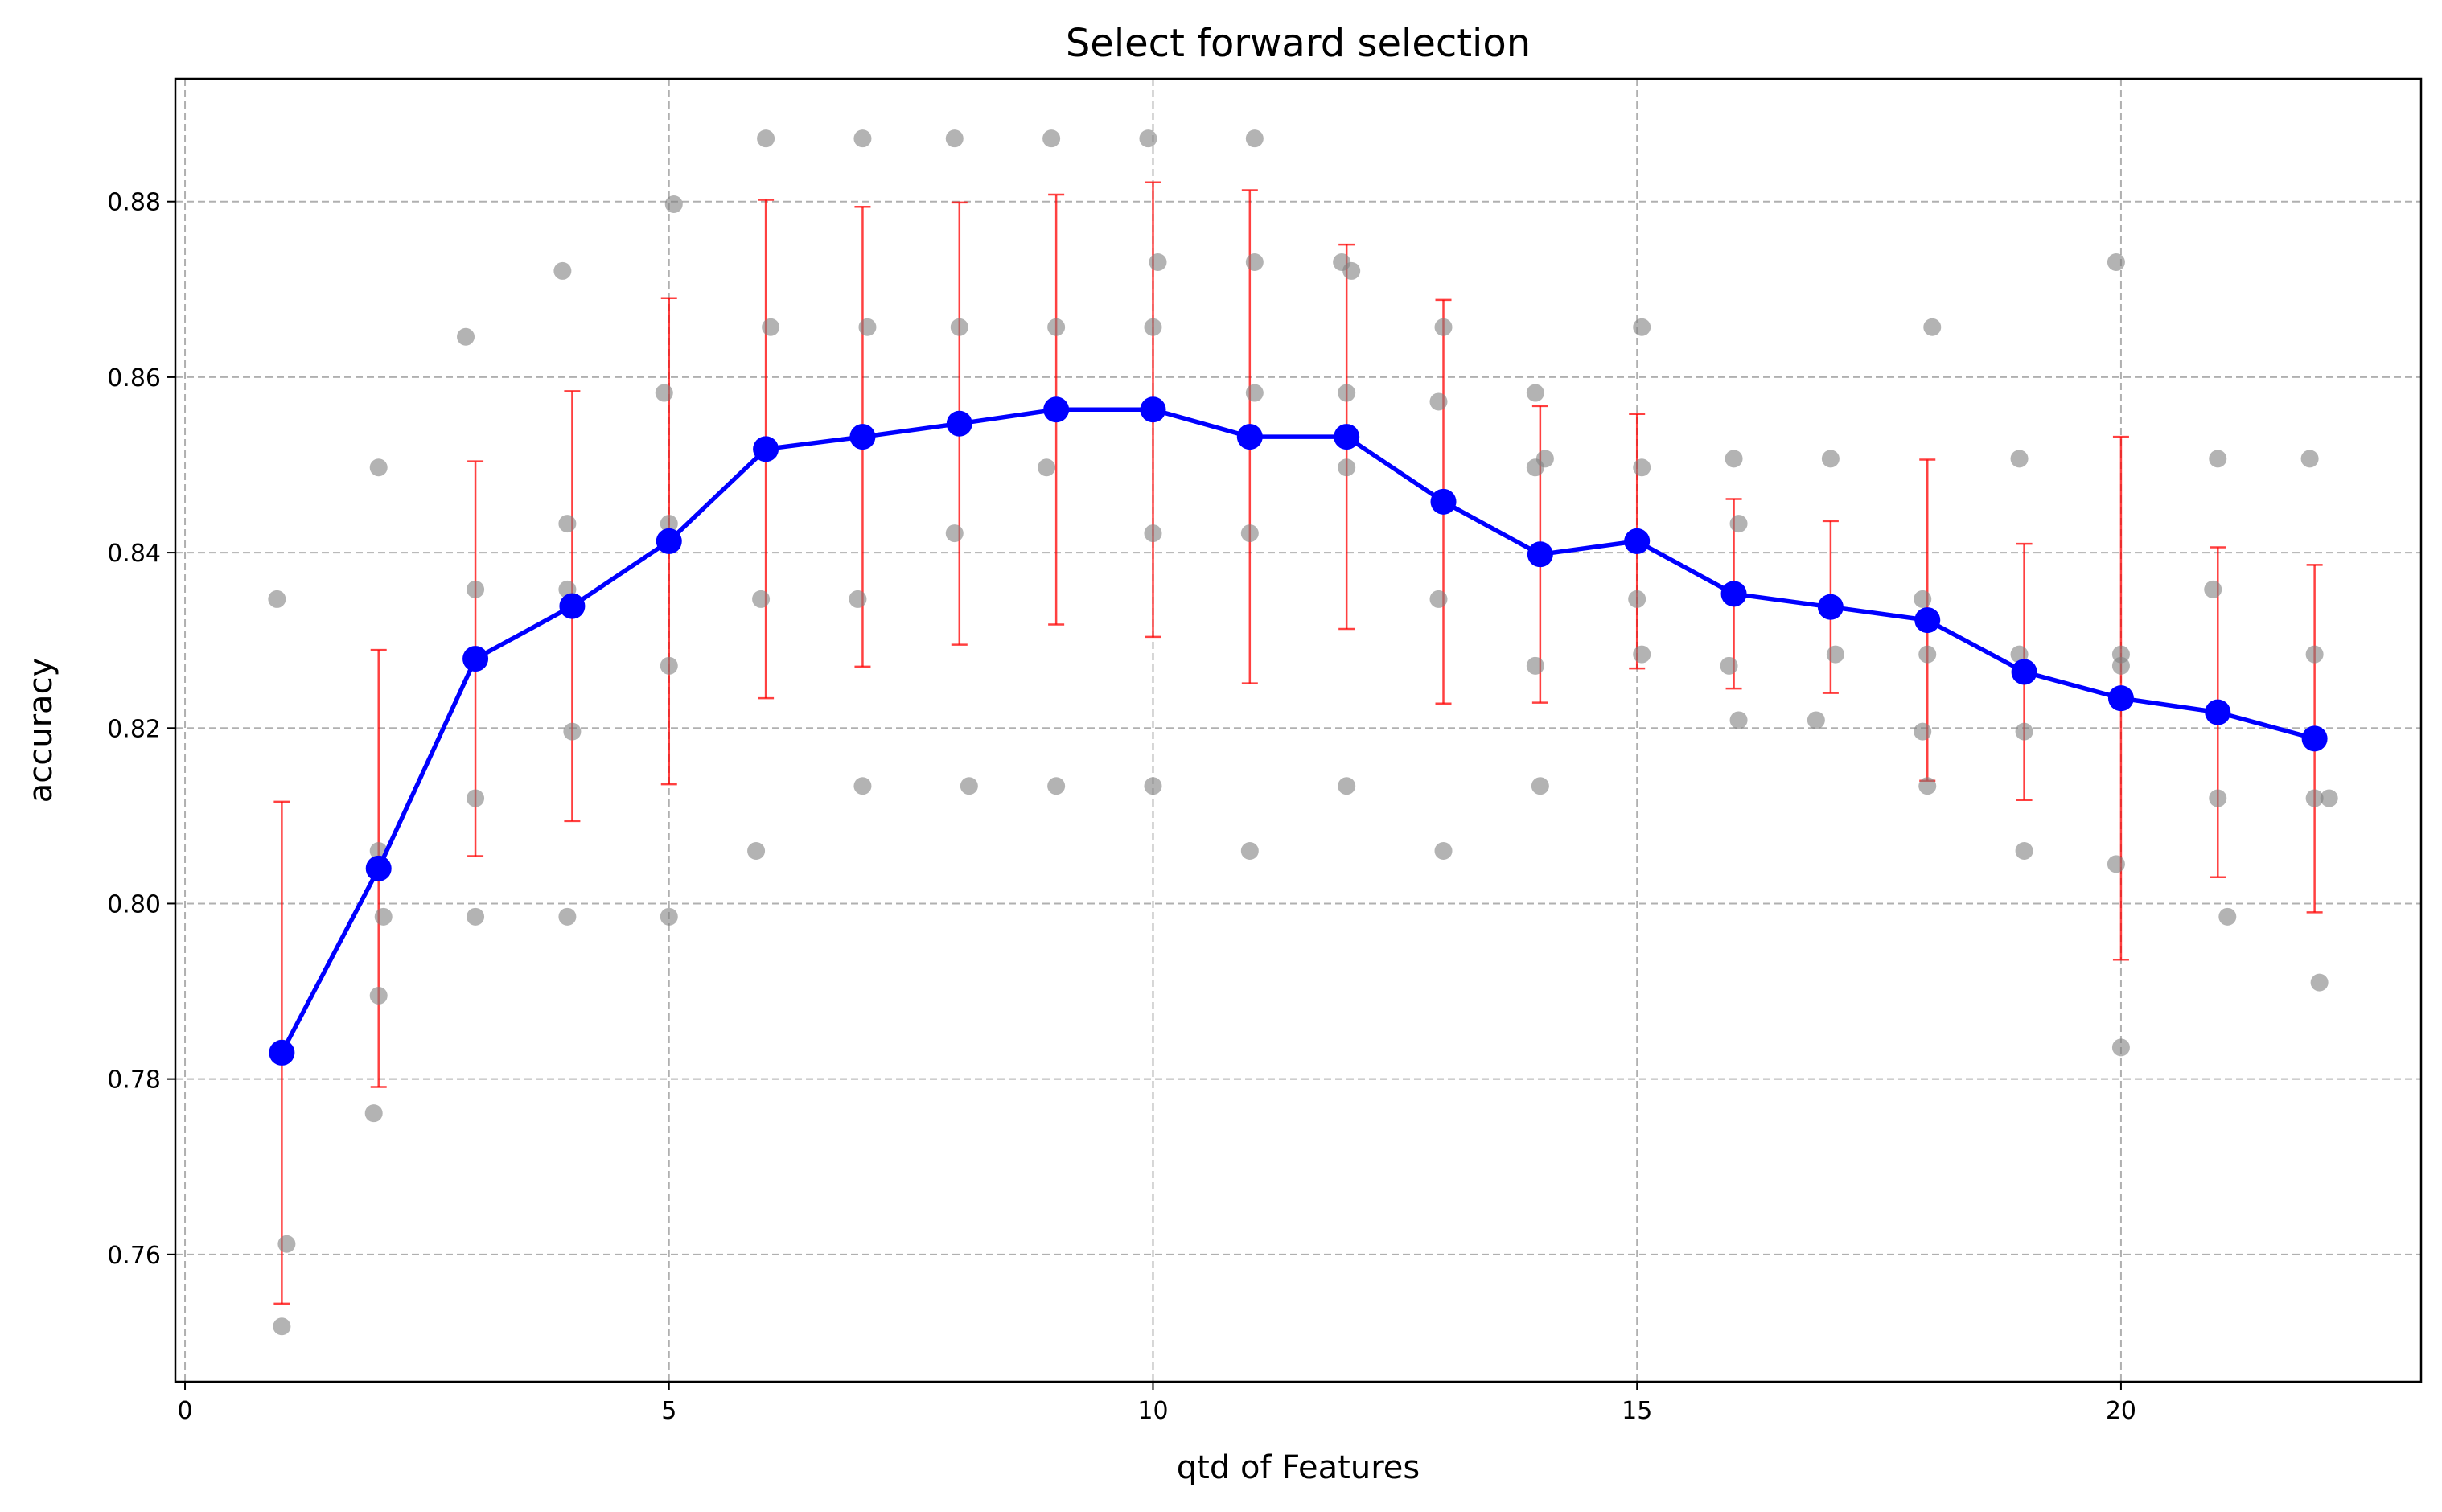 The height and width of the screenshot is (1512, 2442). Describe the element at coordinates (134, 1256) in the screenshot. I see `y-tick-label: 0.76` at that location.